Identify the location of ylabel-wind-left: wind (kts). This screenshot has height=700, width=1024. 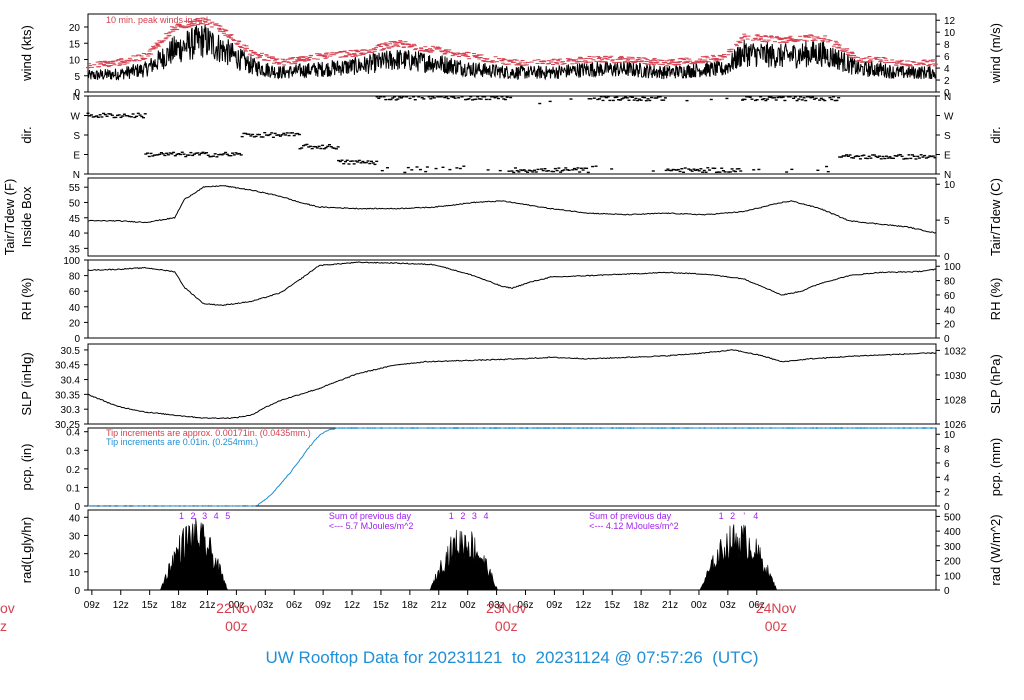
(26, 53).